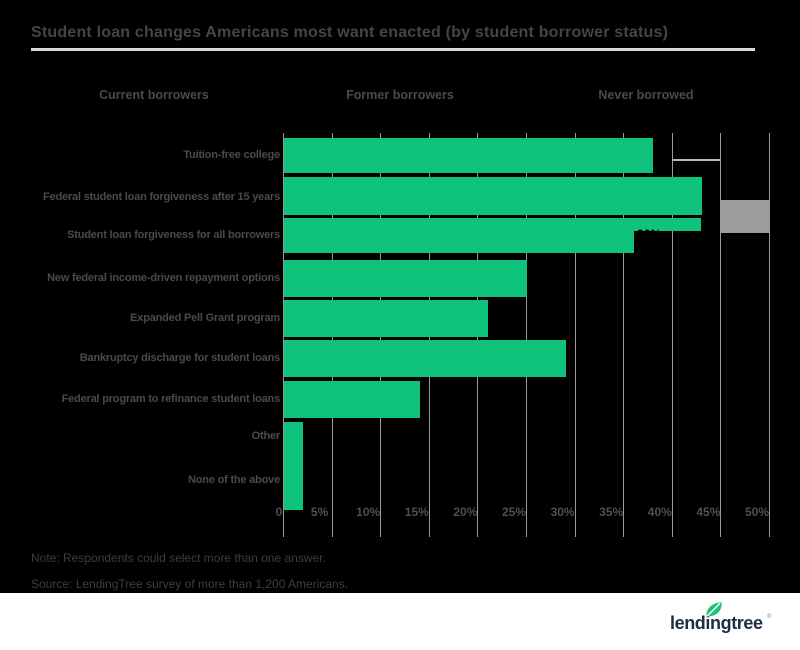  What do you see at coordinates (400, 621) in the screenshot?
I see `footer-strip` at bounding box center [400, 621].